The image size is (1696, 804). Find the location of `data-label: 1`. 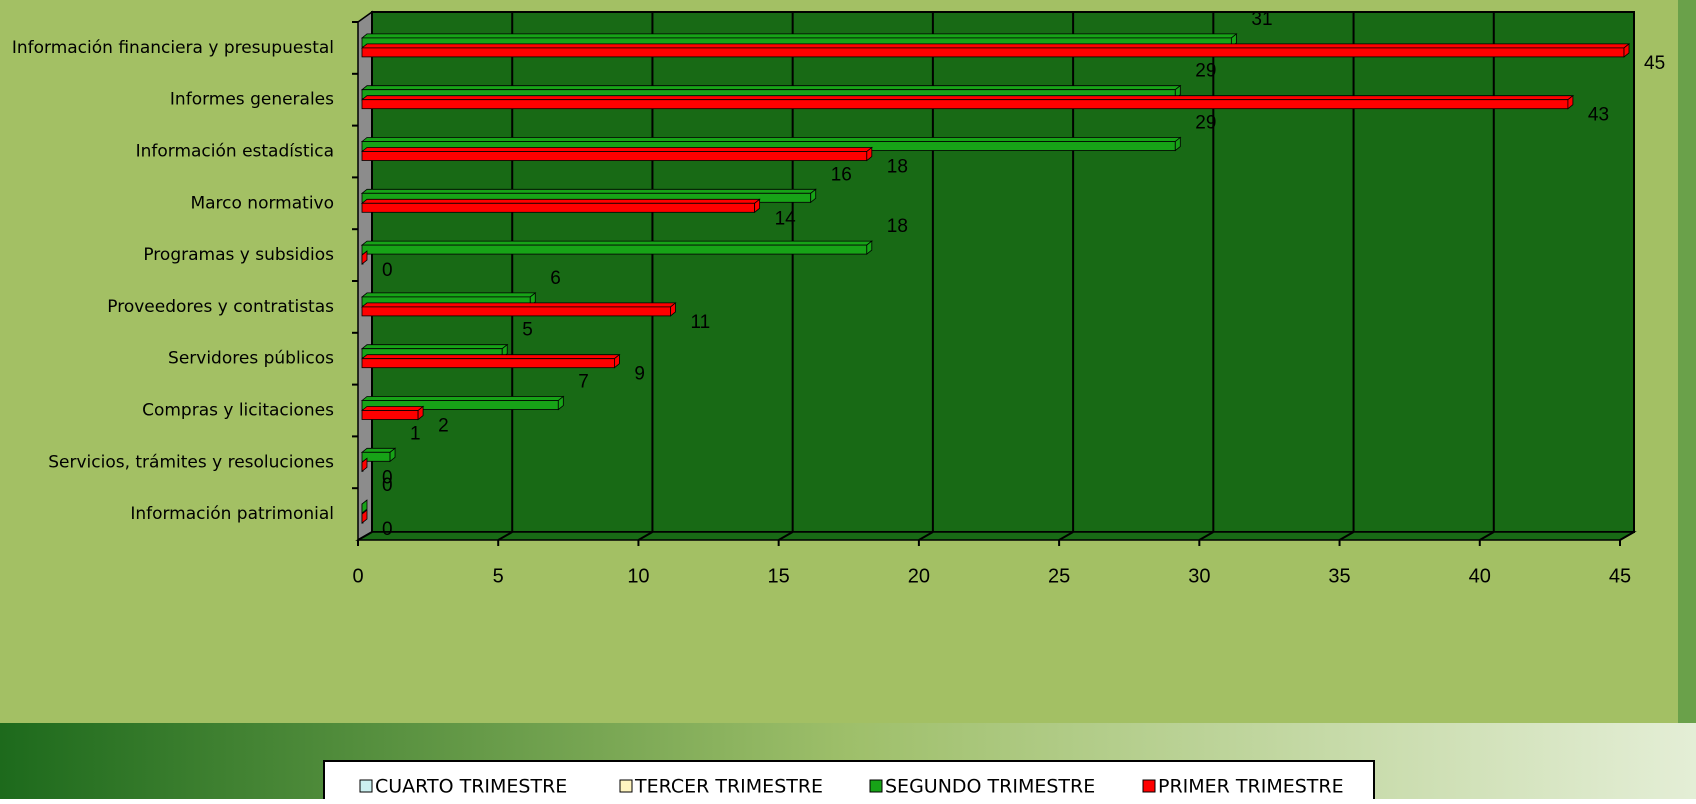

data-label: 1 is located at coordinates (415, 433).